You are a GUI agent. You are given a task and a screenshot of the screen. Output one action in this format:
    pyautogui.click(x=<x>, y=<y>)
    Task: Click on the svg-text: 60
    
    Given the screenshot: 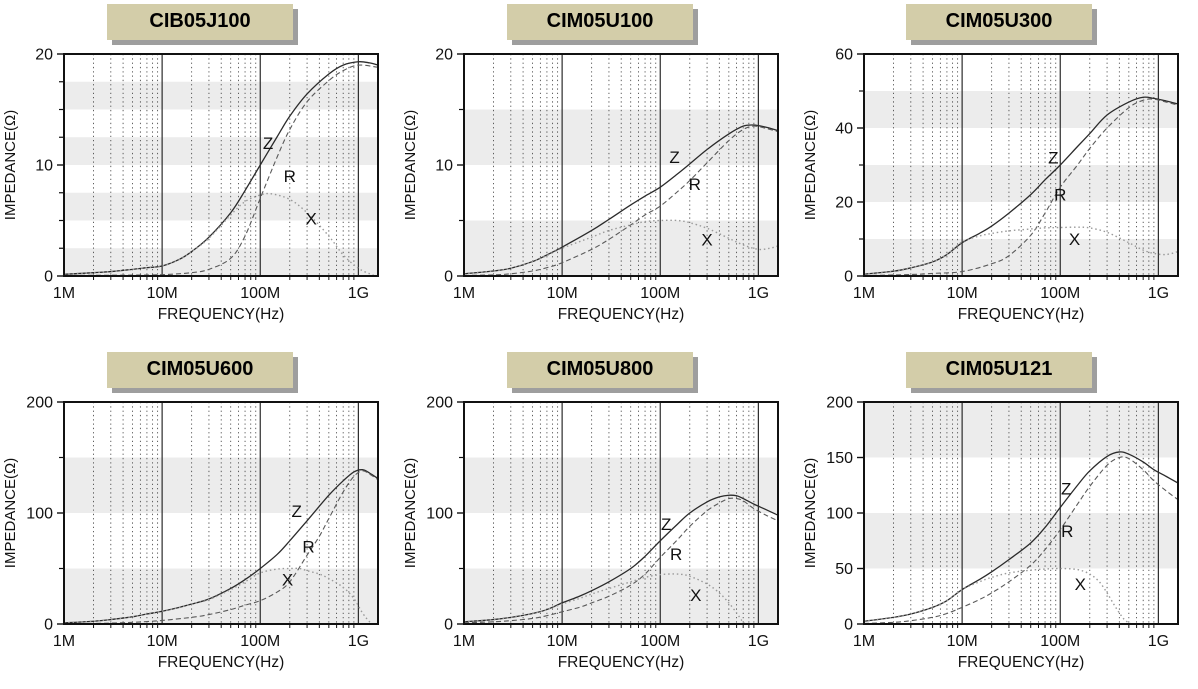 What is the action you would take?
    pyautogui.click(x=844, y=55)
    